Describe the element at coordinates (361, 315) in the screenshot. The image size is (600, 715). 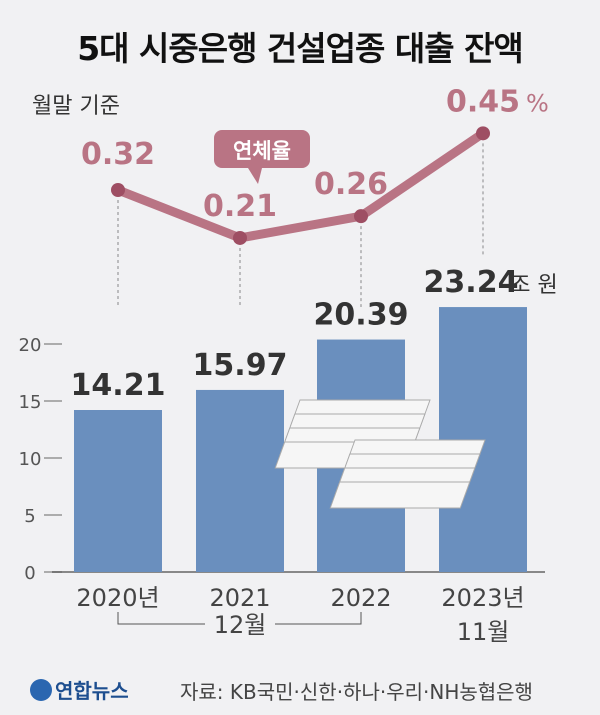
I see `bar-value-label: 20.39` at that location.